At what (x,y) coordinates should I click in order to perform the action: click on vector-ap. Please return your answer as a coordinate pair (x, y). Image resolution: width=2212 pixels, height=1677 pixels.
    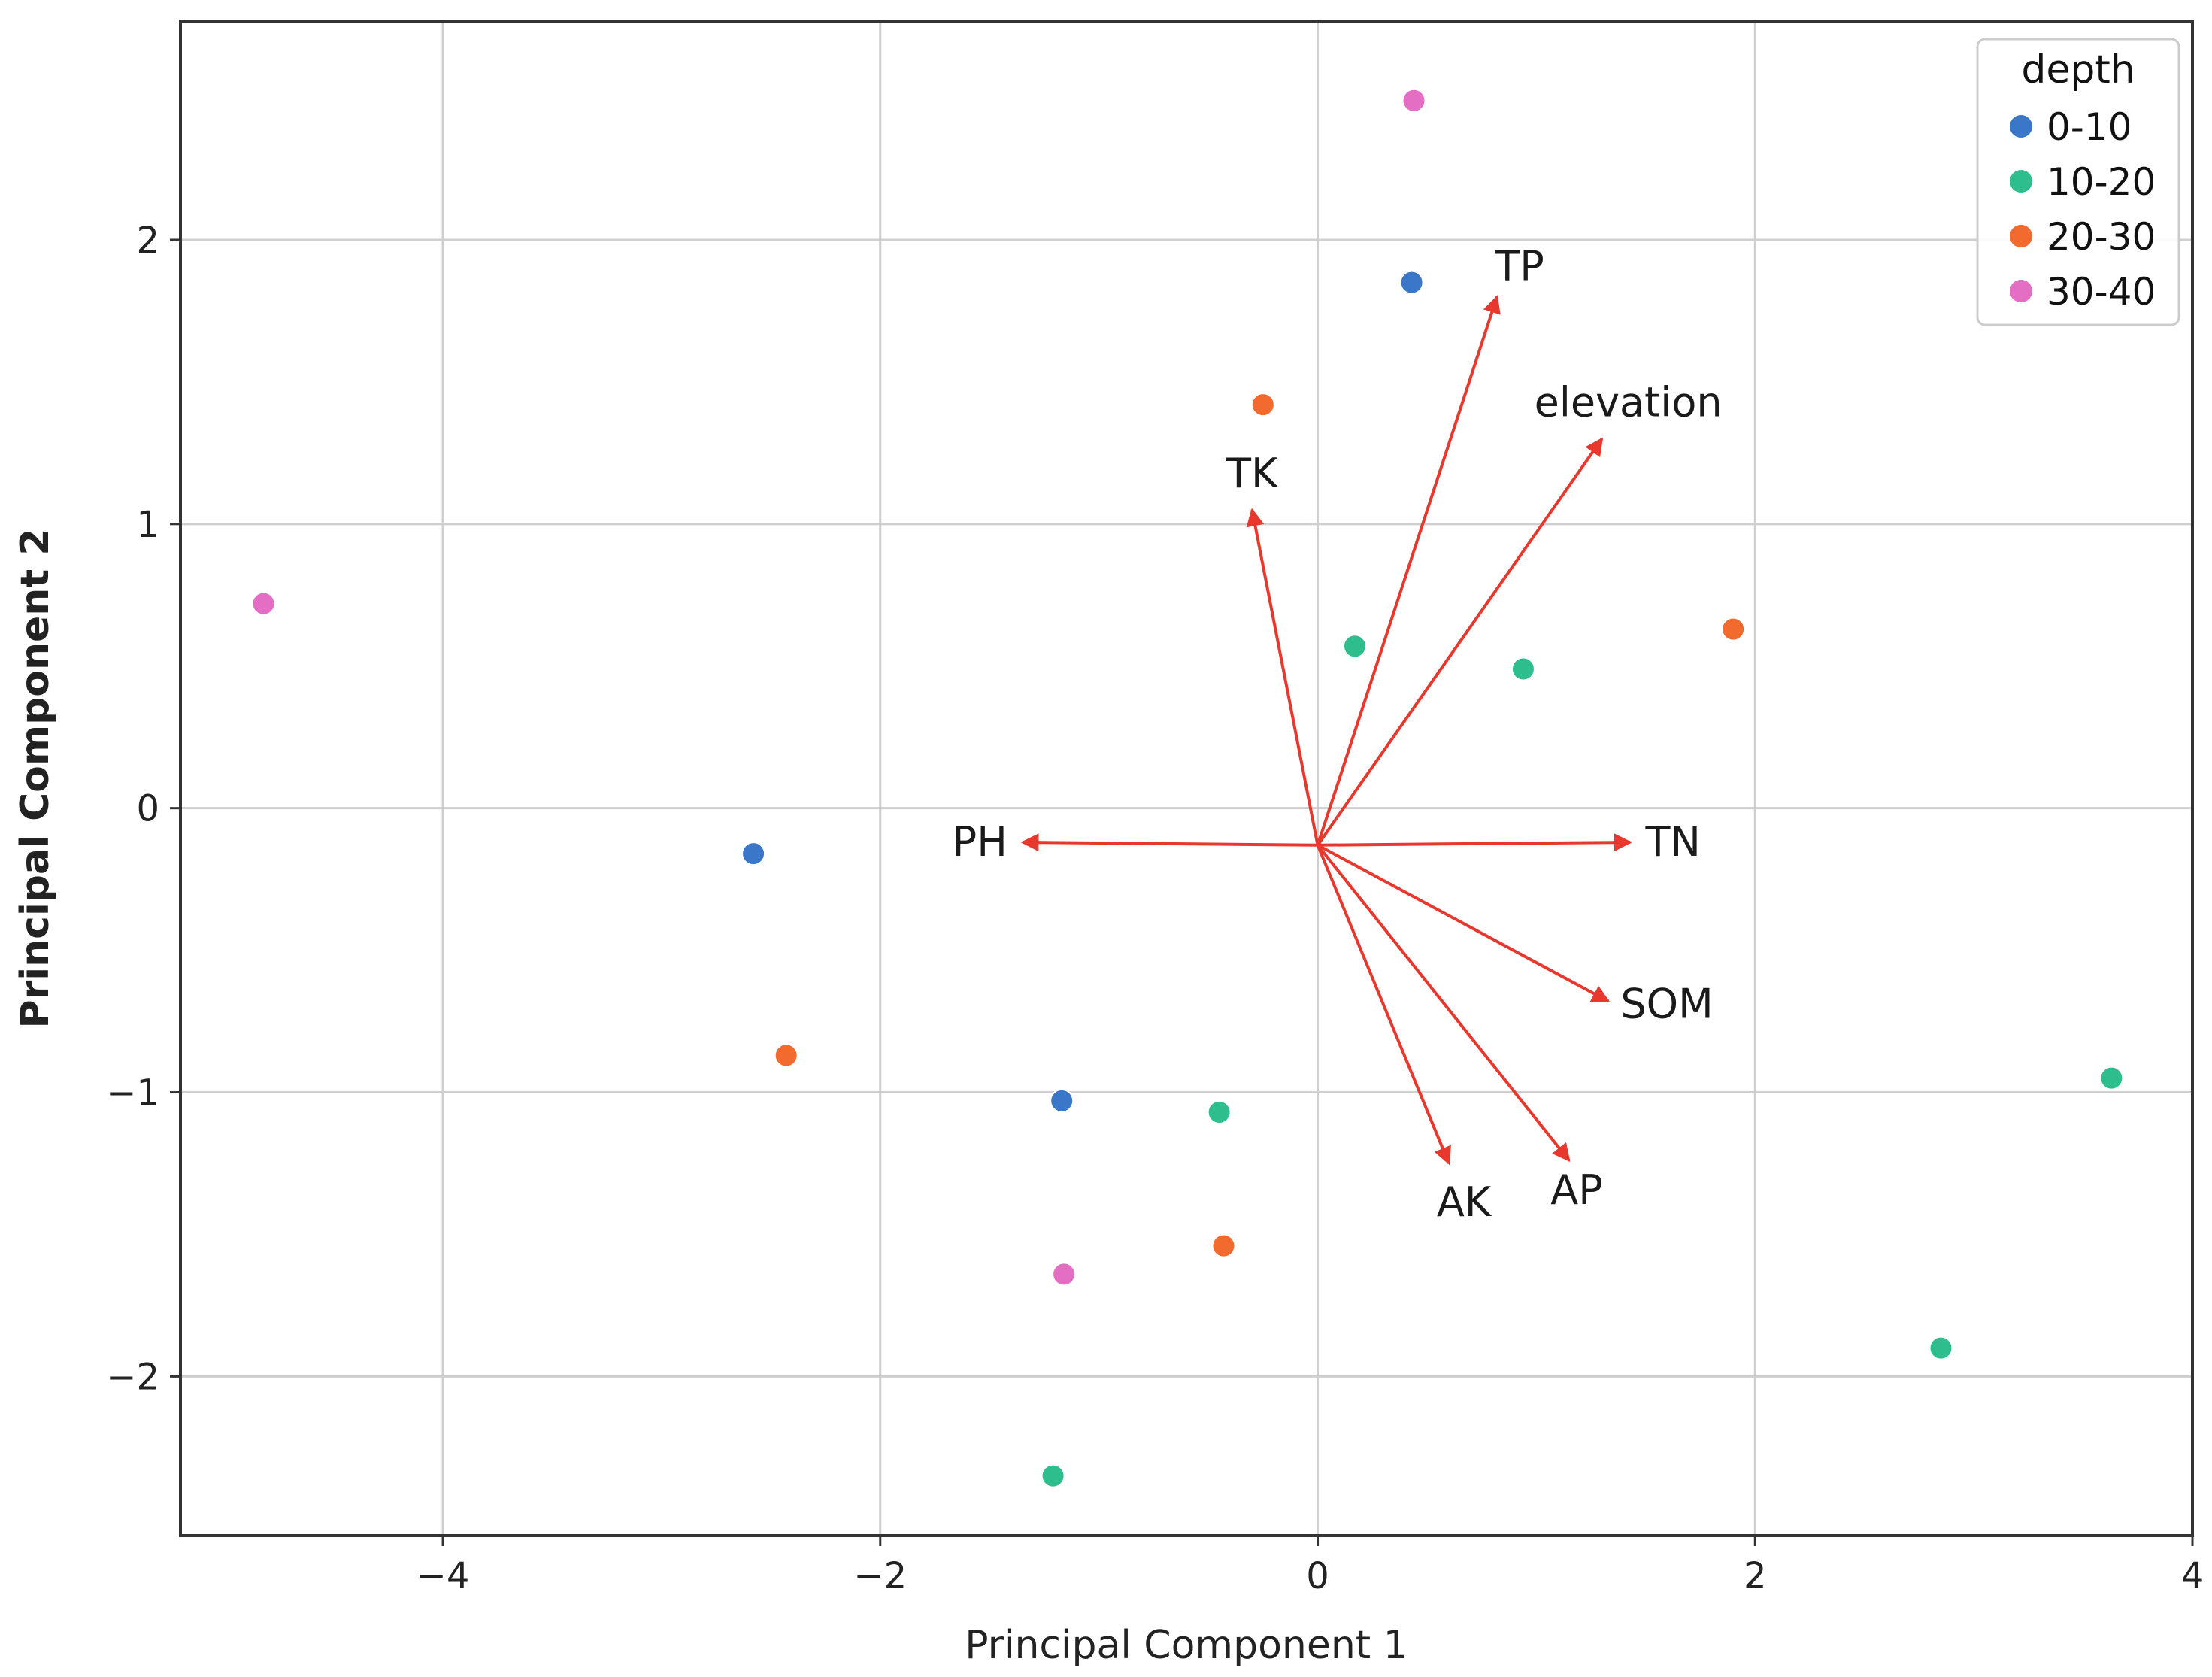
    Looking at the image, I should click on (1444, 1003).